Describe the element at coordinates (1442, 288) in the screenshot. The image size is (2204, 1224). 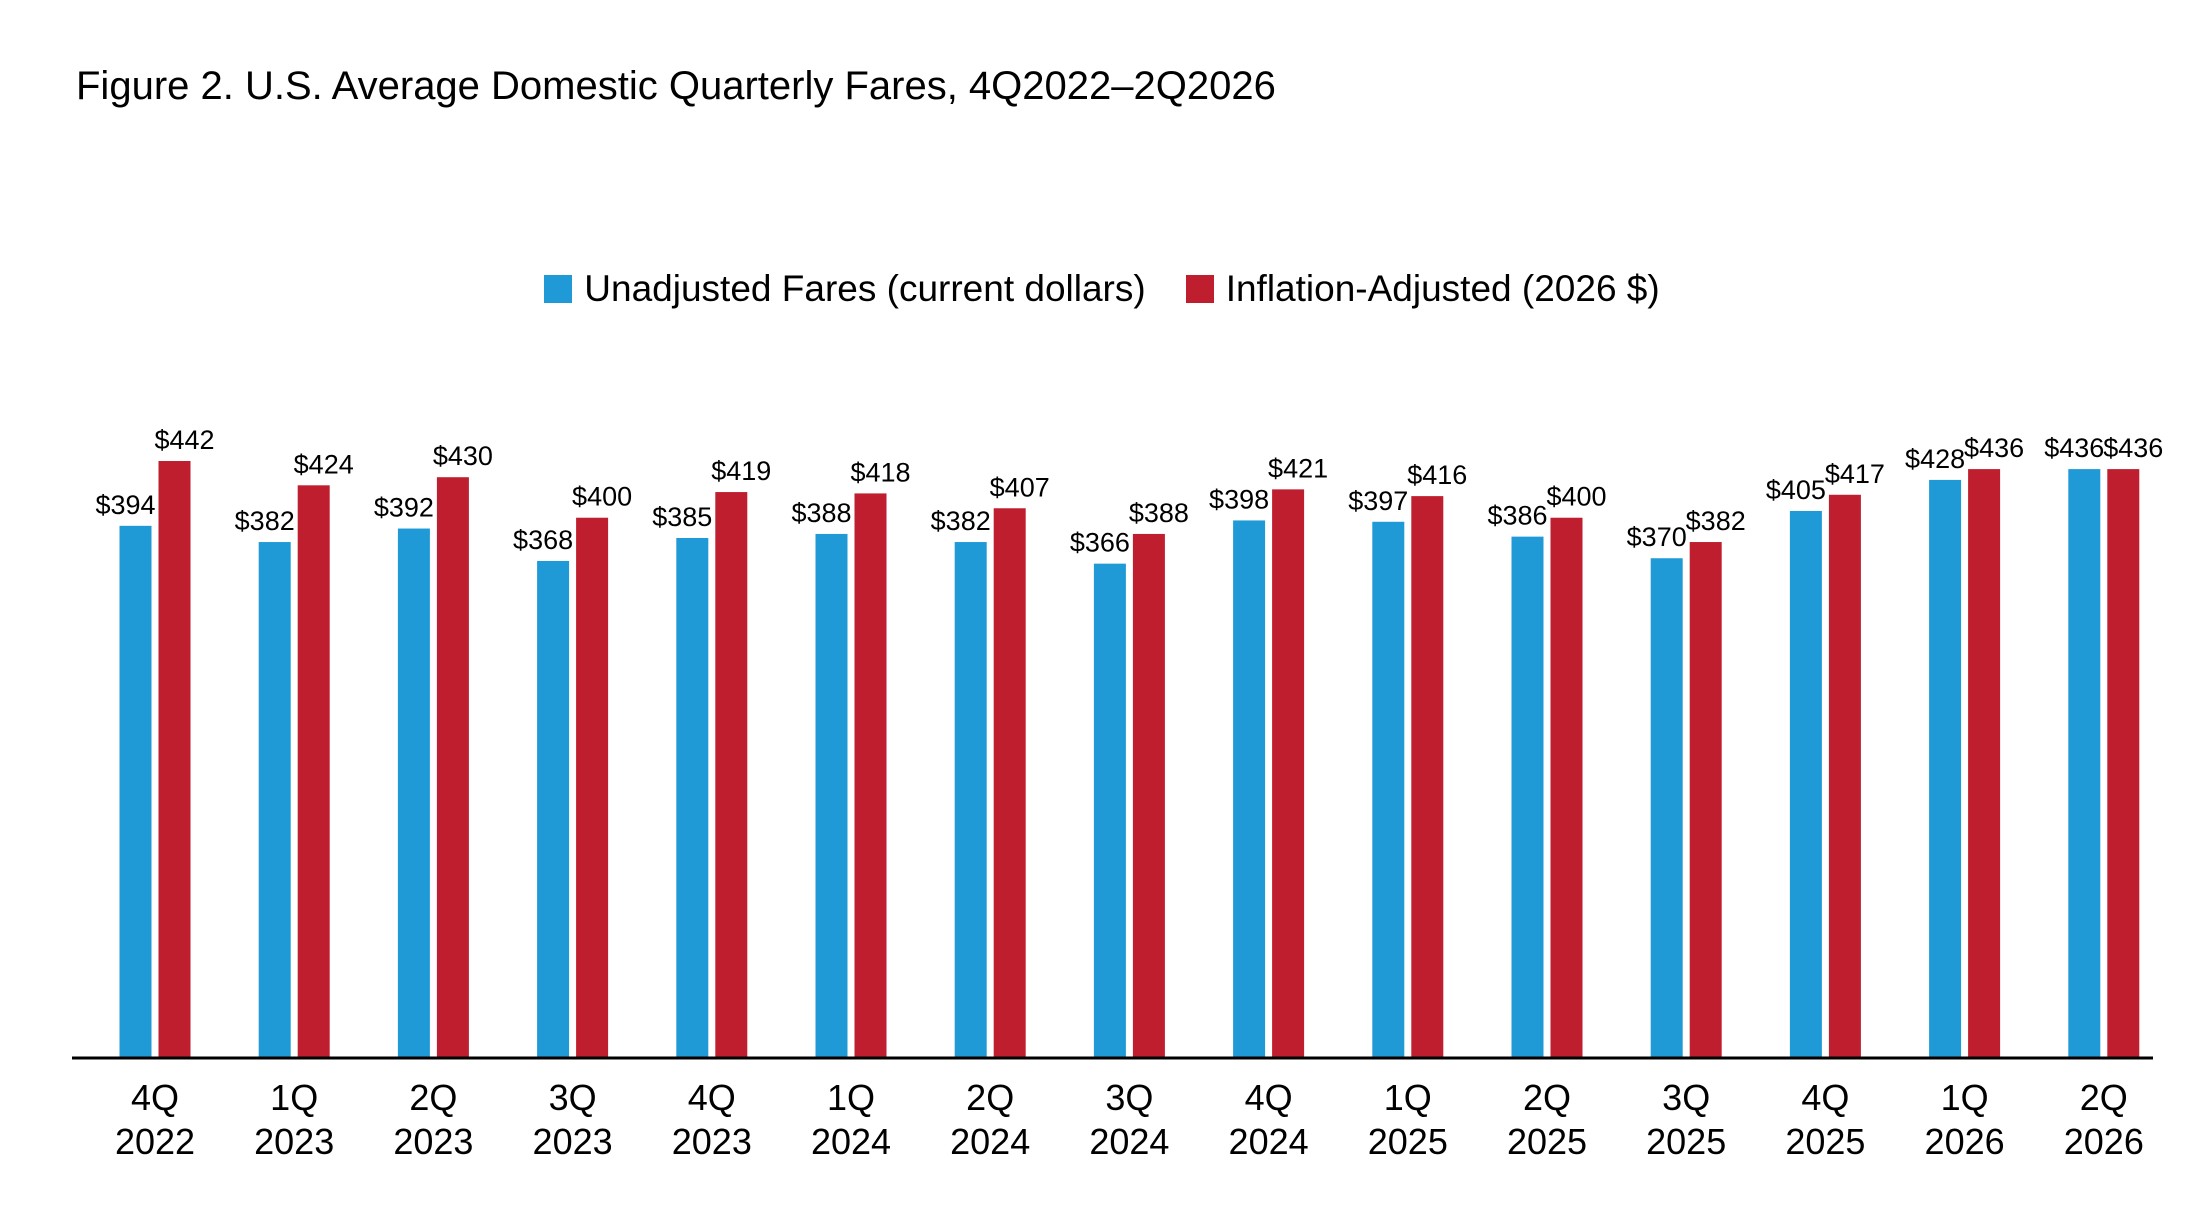
I see `legend-label-inflation-adjusted: Inflation-Adjusted (2026 $)` at that location.